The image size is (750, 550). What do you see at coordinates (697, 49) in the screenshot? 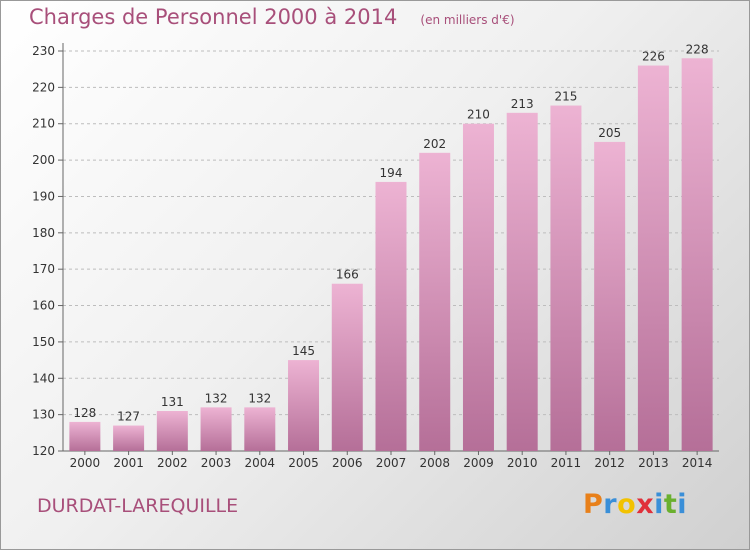
I see `data-label: 228` at bounding box center [697, 49].